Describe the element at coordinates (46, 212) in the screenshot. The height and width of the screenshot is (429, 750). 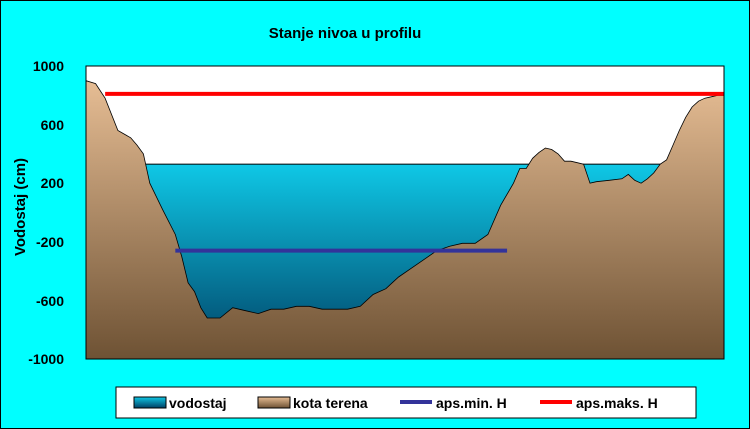
I see `y-axis: 1000 600 200 -200 -600 -1000` at that location.